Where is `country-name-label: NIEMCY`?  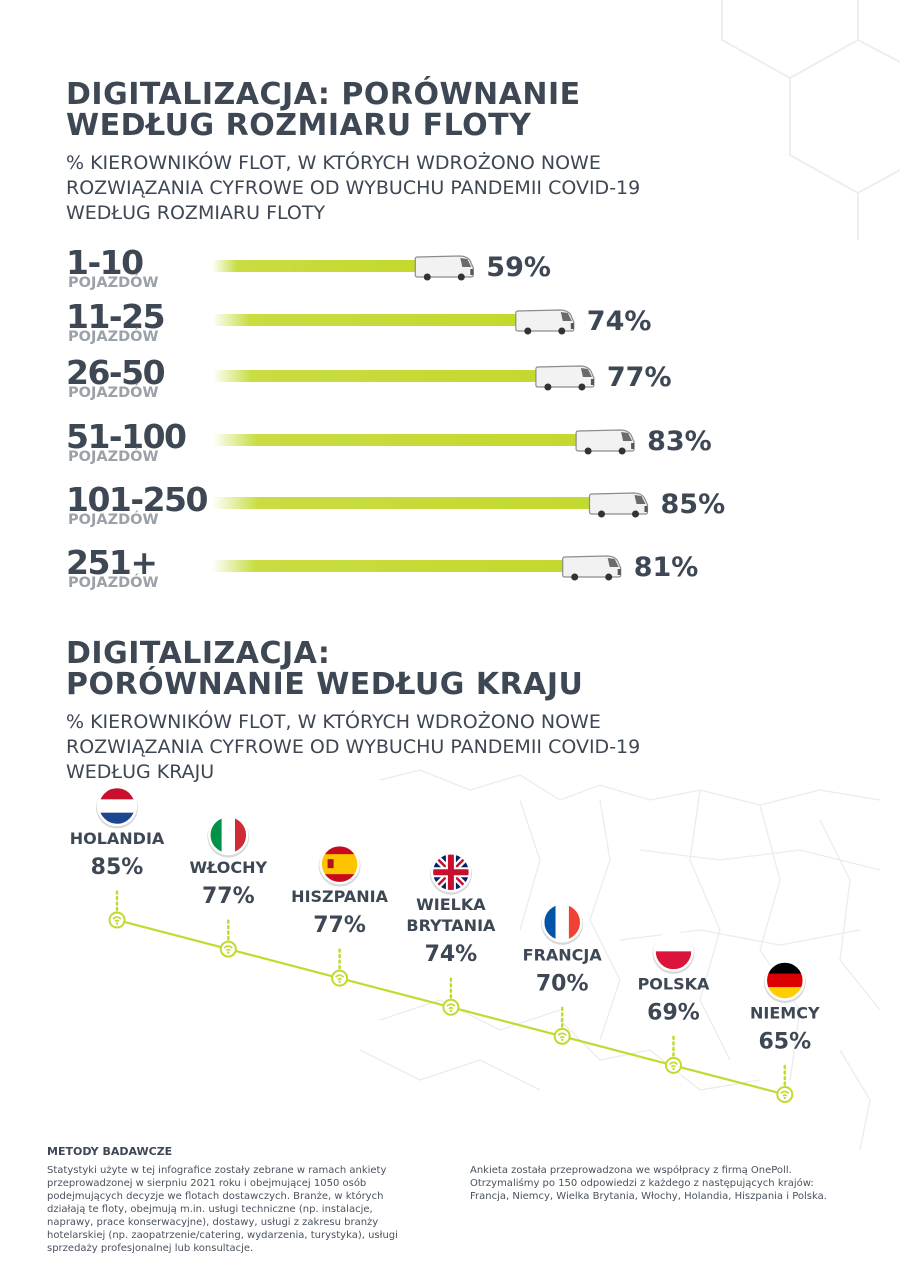 country-name-label: NIEMCY is located at coordinates (785, 1012).